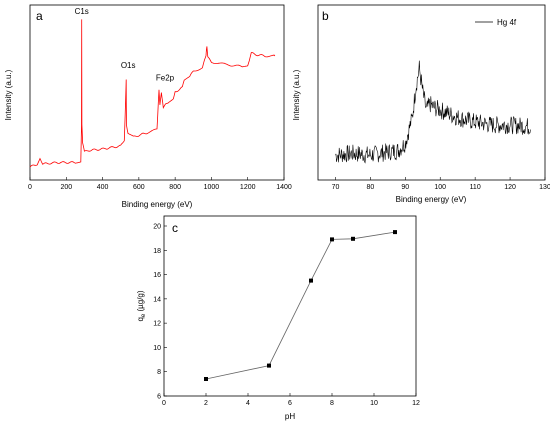 The image size is (550, 426). Describe the element at coordinates (284, 187) in the screenshot. I see `panel-a-x-tick-label: 1400` at that location.